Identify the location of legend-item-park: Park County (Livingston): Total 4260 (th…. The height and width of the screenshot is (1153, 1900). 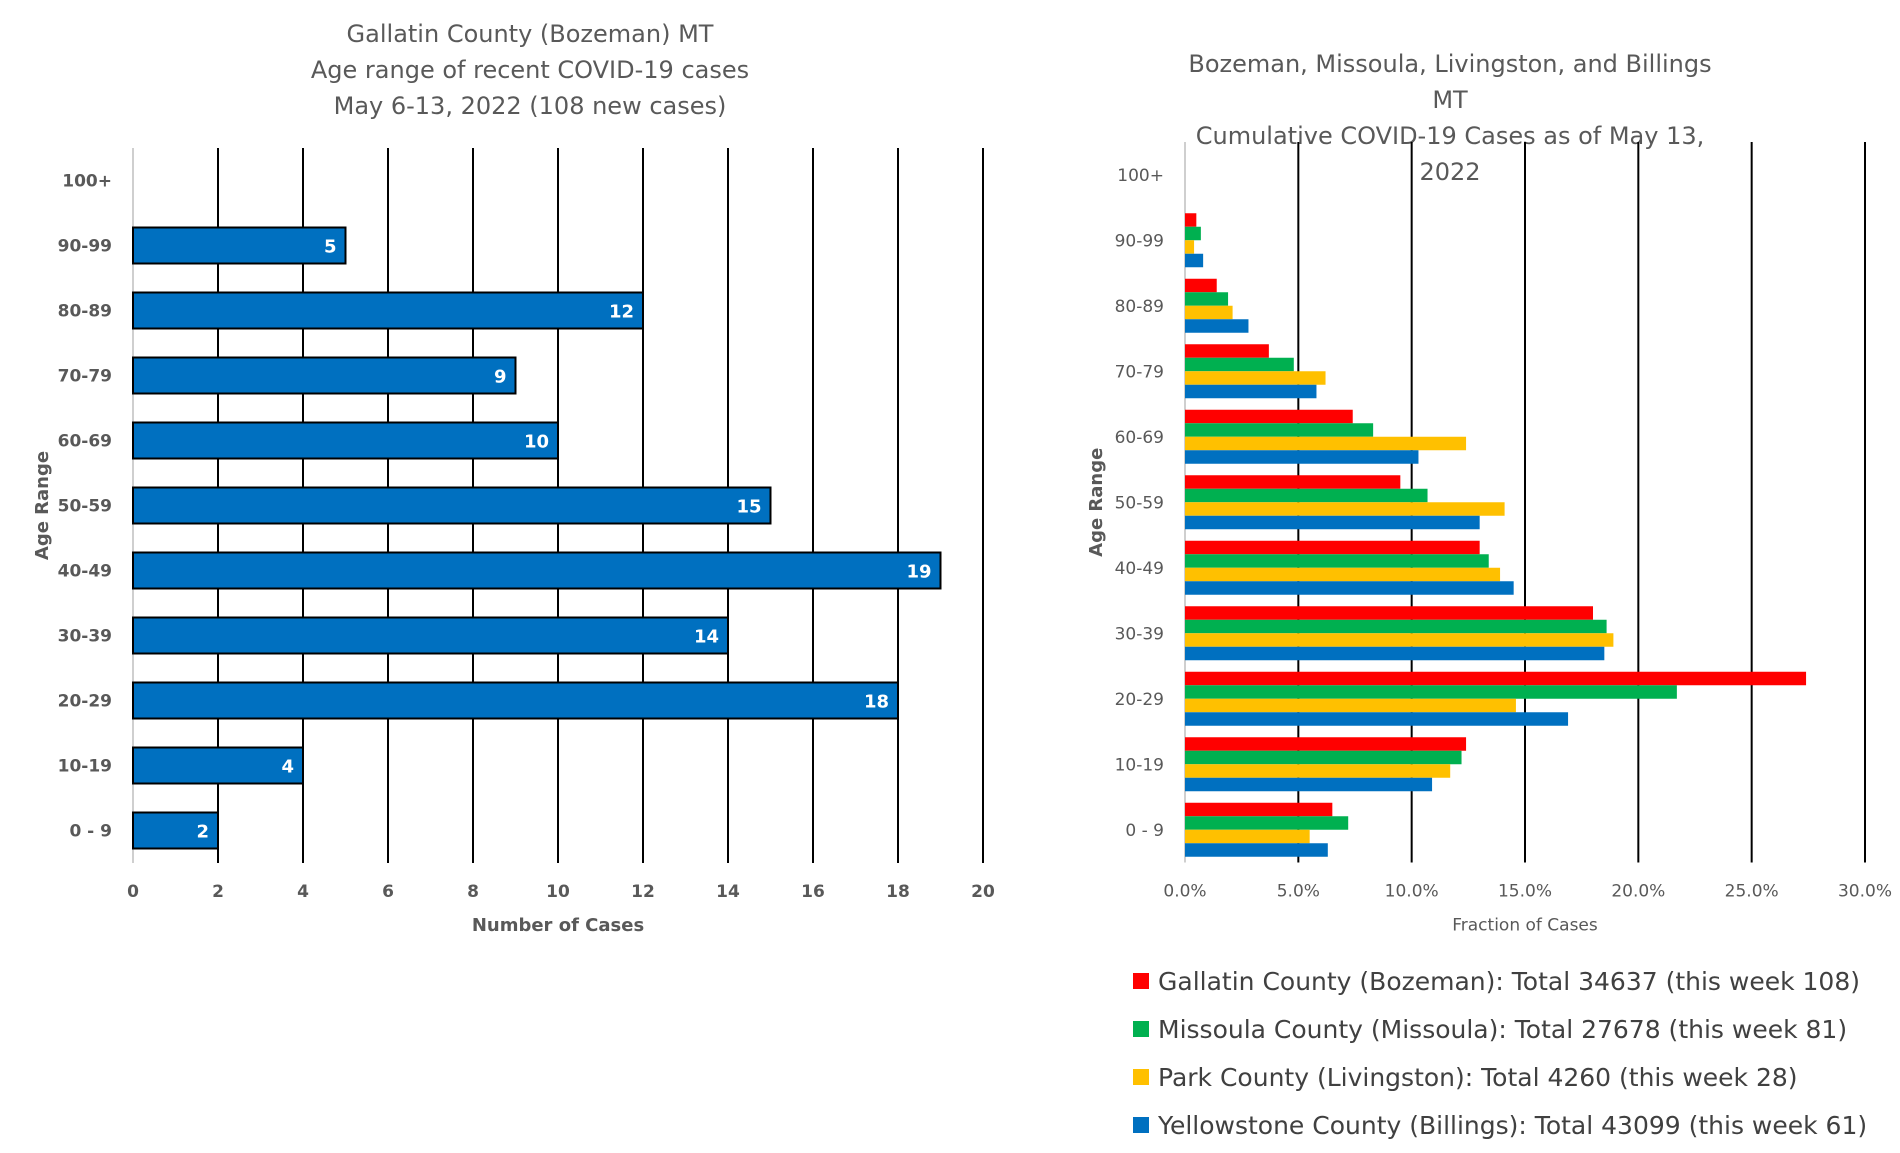
(1500, 1077).